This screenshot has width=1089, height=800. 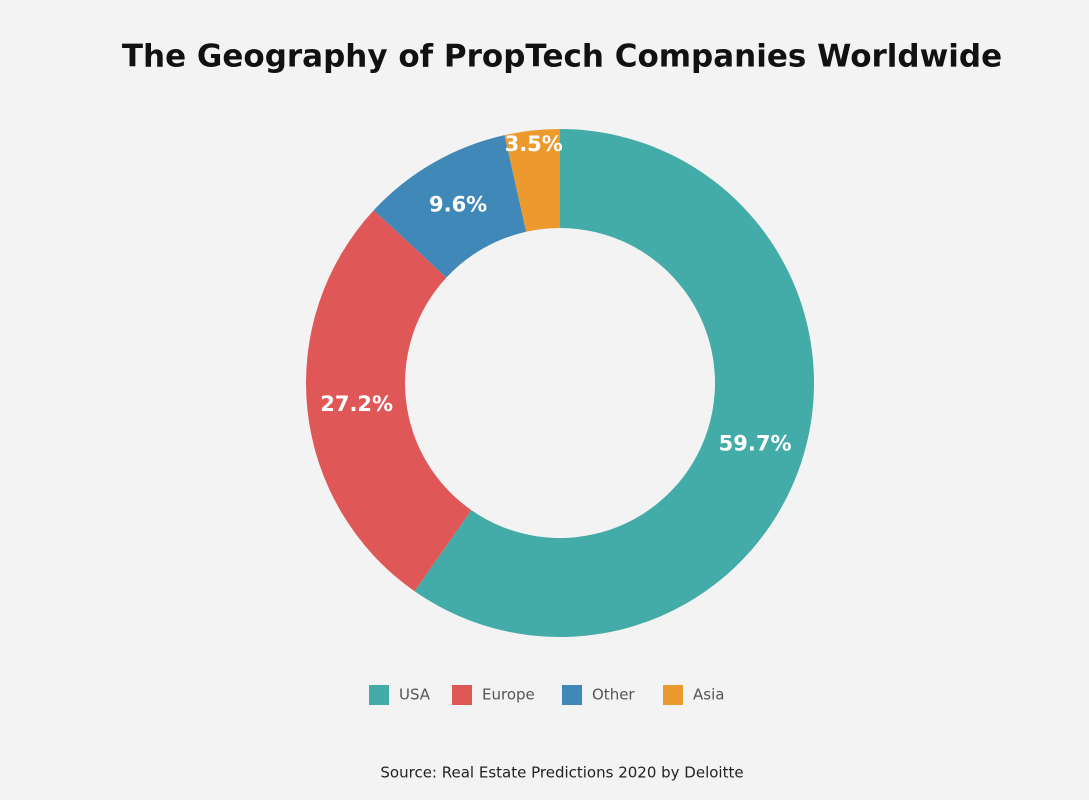 What do you see at coordinates (613, 695) in the screenshot?
I see `legend-label: Other` at bounding box center [613, 695].